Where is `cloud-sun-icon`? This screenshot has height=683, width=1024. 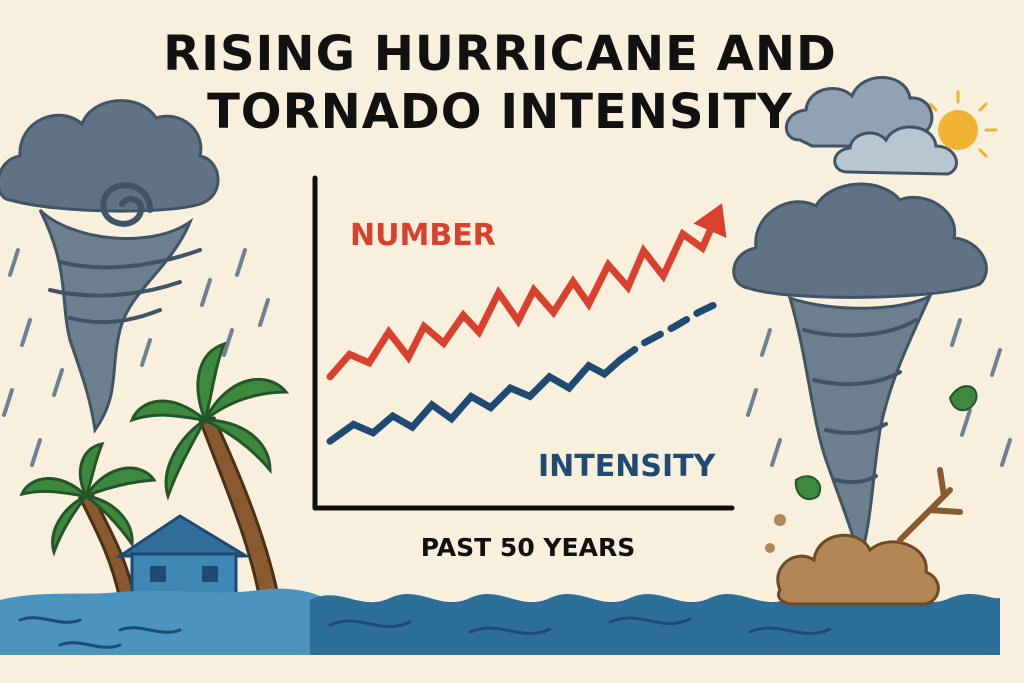 cloud-sun-icon is located at coordinates (891, 126).